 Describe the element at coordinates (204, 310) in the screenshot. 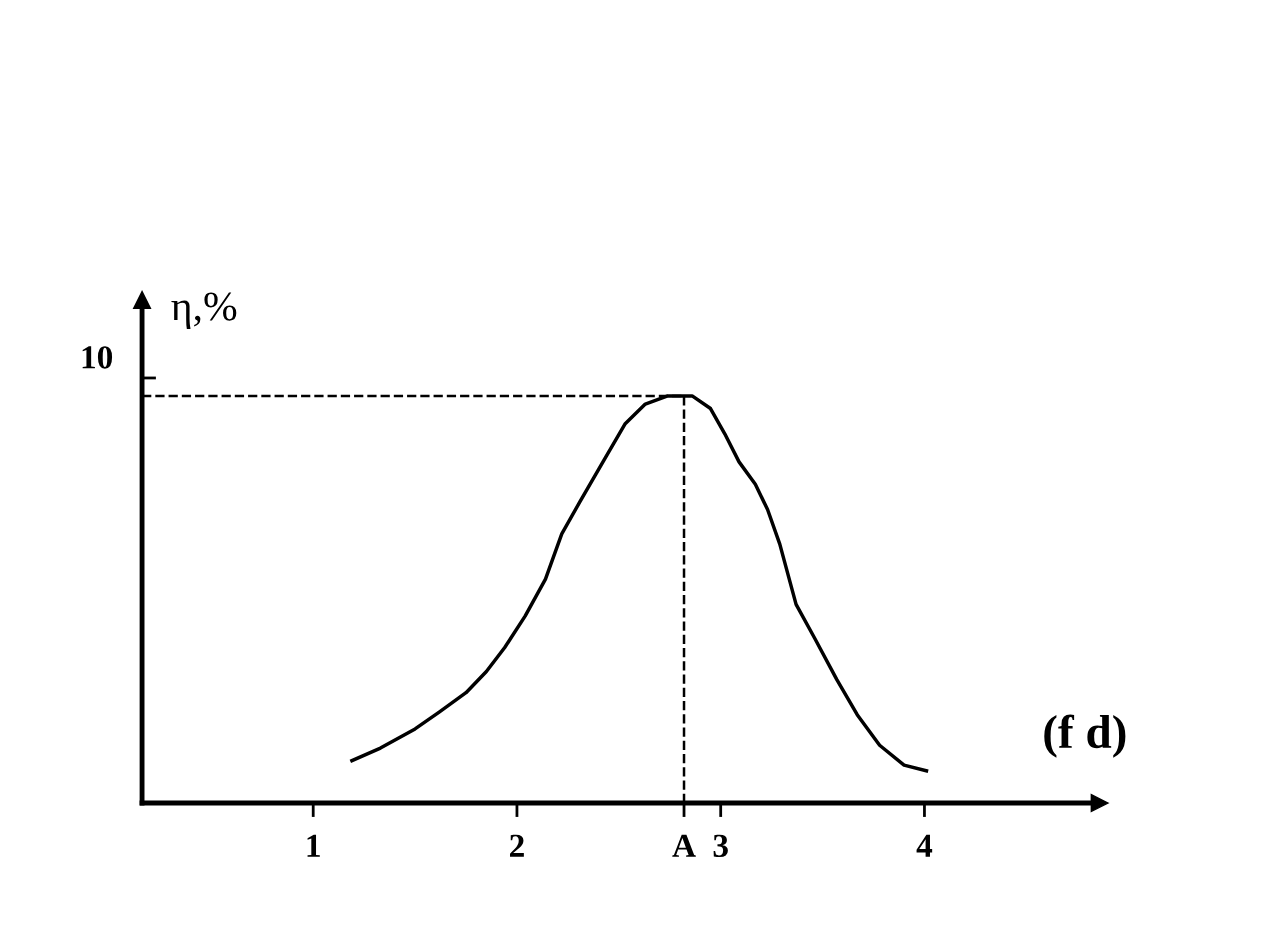

I see `y-axis-title: η,%` at that location.